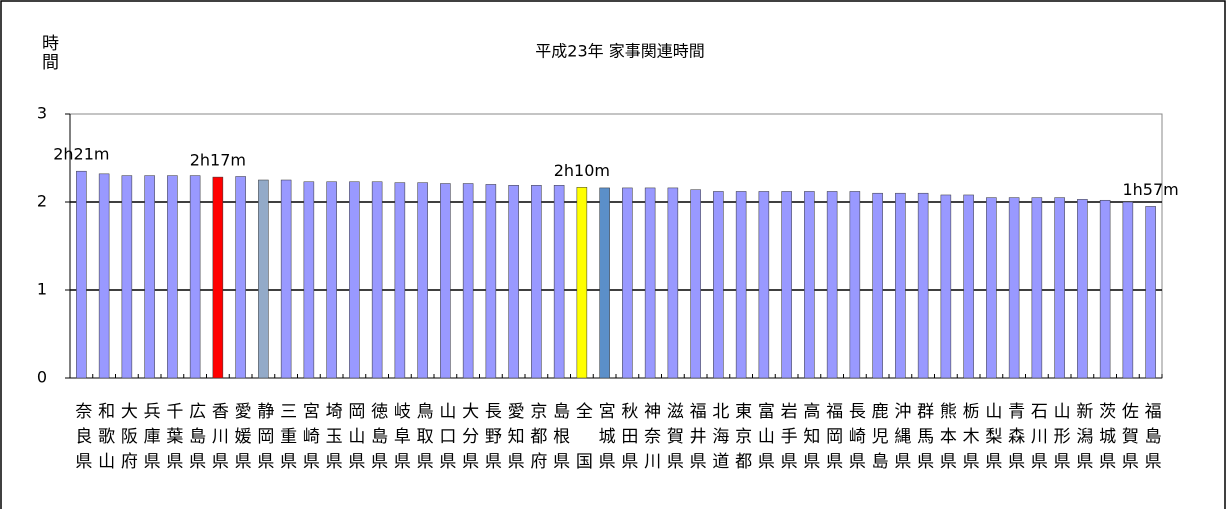 The image size is (1226, 509). I want to click on x-tick-label: 群馬県, so click(923, 439).